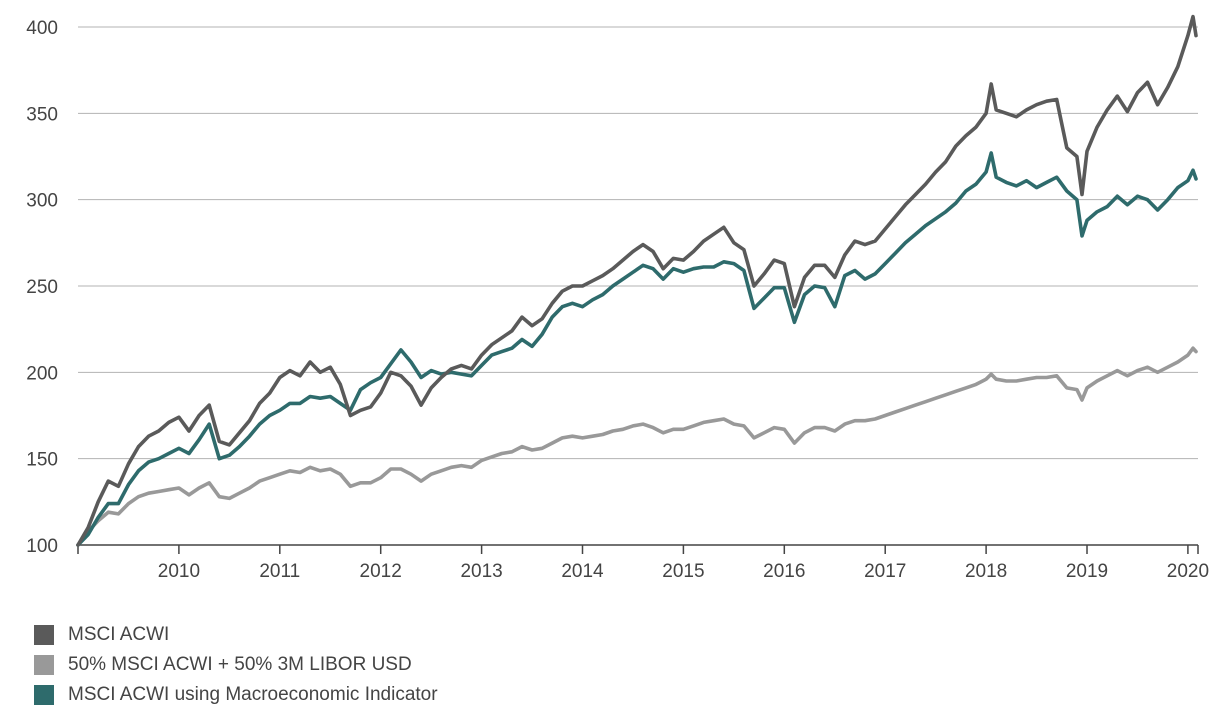 This screenshot has height=722, width=1228. What do you see at coordinates (44, 665) in the screenshot?
I see `legend-swatch-blended-libor` at bounding box center [44, 665].